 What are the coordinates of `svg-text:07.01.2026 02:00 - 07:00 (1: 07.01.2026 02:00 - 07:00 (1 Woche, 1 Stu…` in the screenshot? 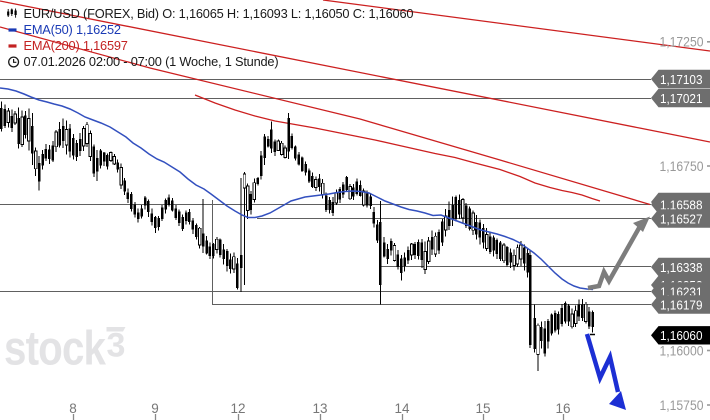 It's located at (151, 61).